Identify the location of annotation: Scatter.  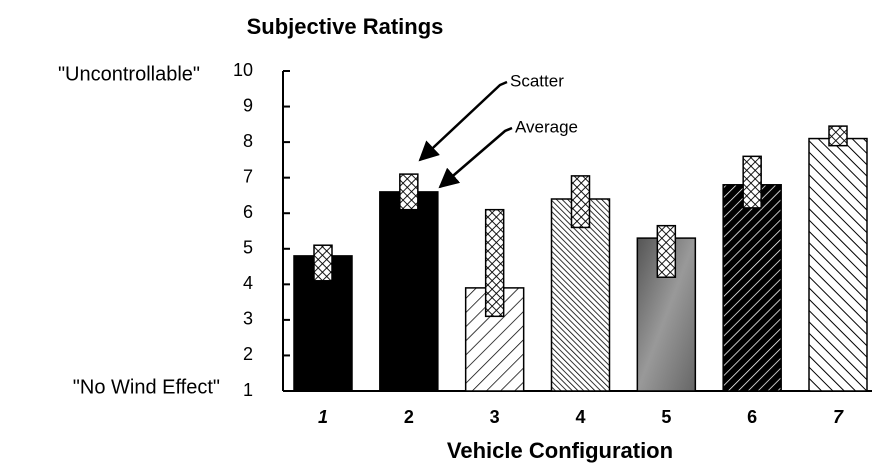
(537, 80).